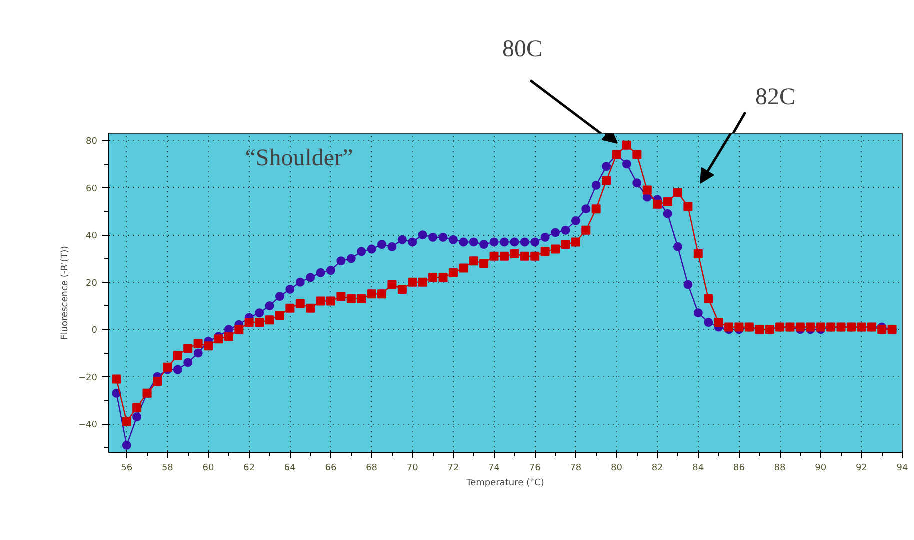 The width and height of the screenshot is (914, 540). I want to click on x-tick-label: 60, so click(208, 469).